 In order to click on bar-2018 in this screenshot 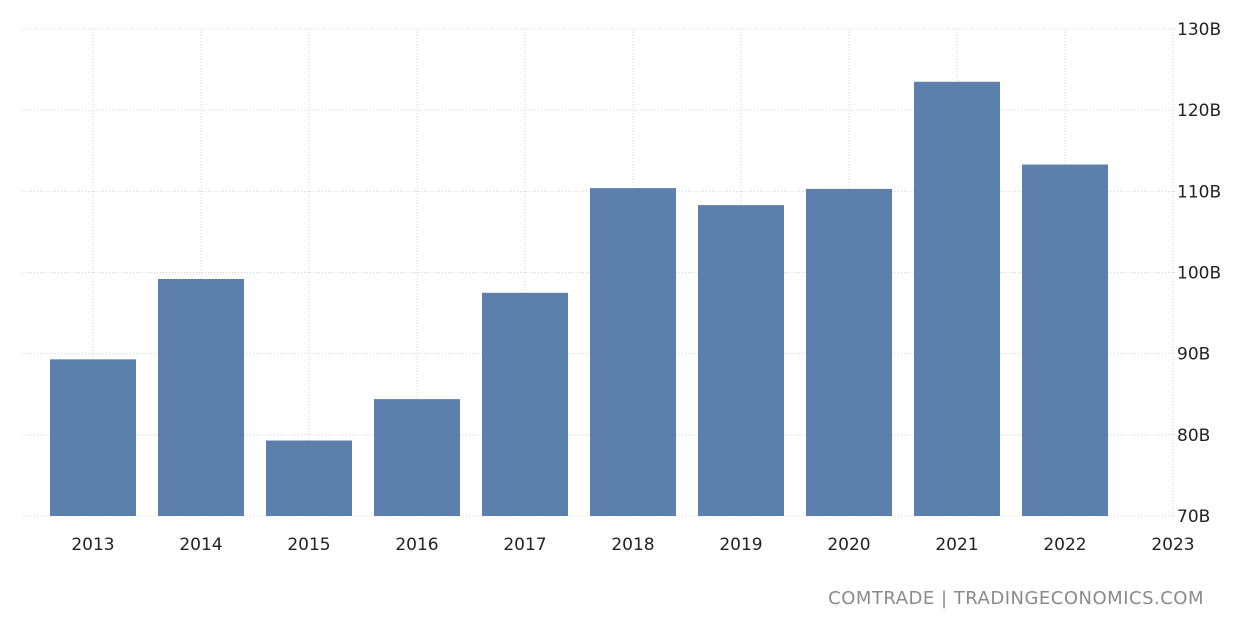, I will do `click(633, 352)`.